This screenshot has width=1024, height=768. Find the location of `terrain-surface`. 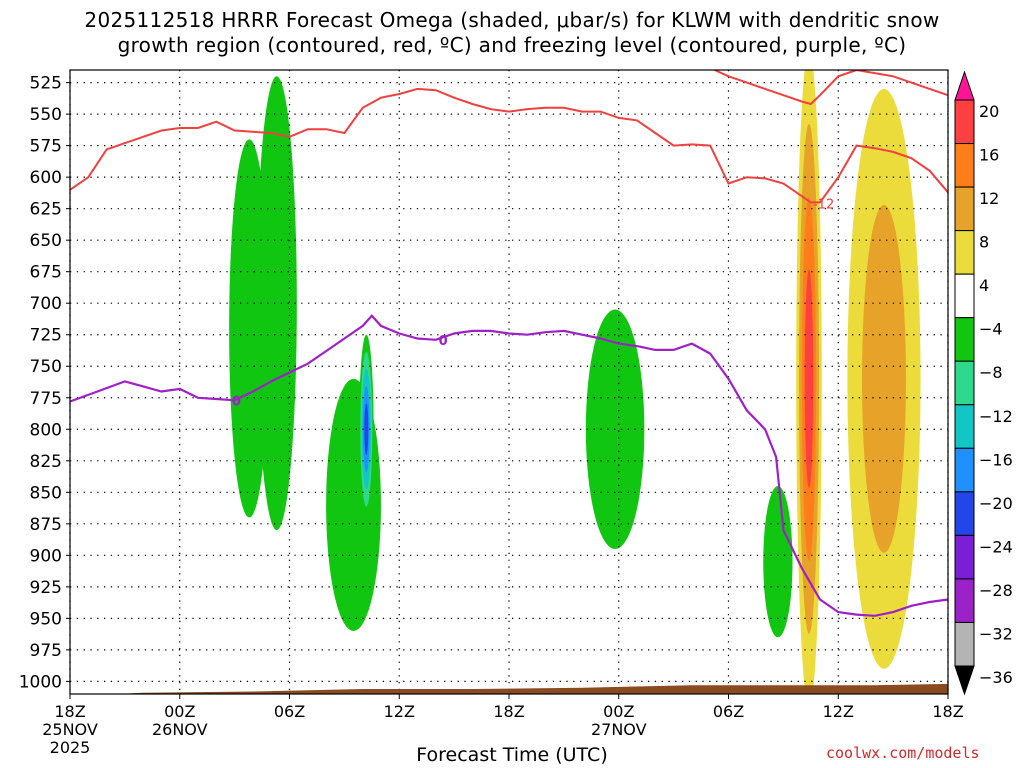

terrain-surface is located at coordinates (509, 688).